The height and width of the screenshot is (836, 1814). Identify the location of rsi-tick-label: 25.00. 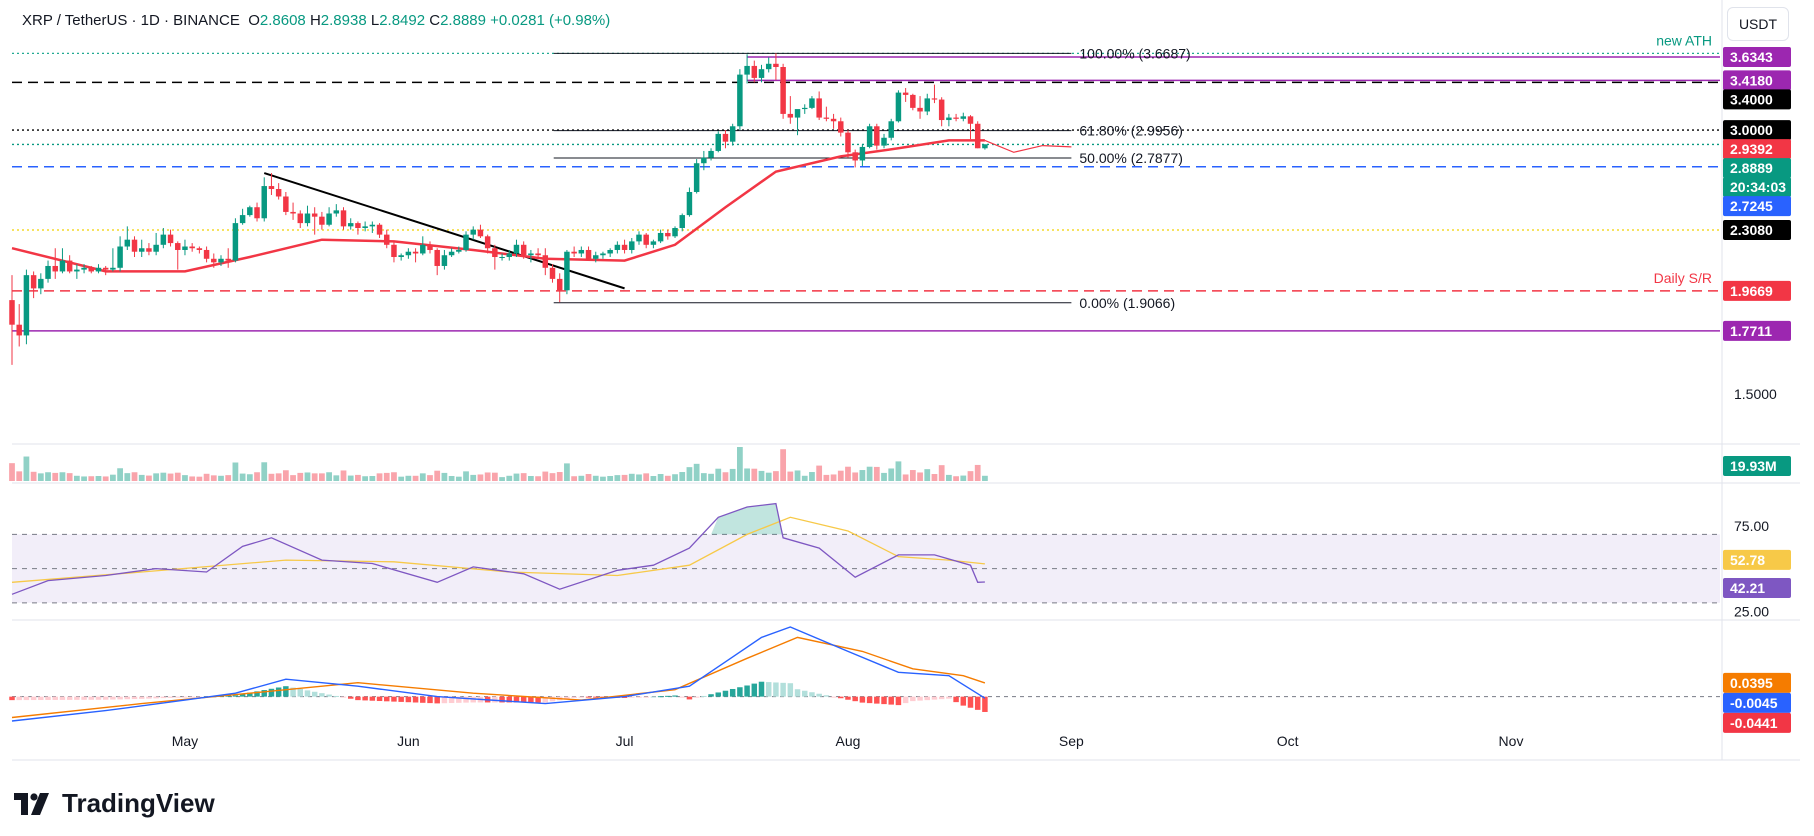
(1751, 611).